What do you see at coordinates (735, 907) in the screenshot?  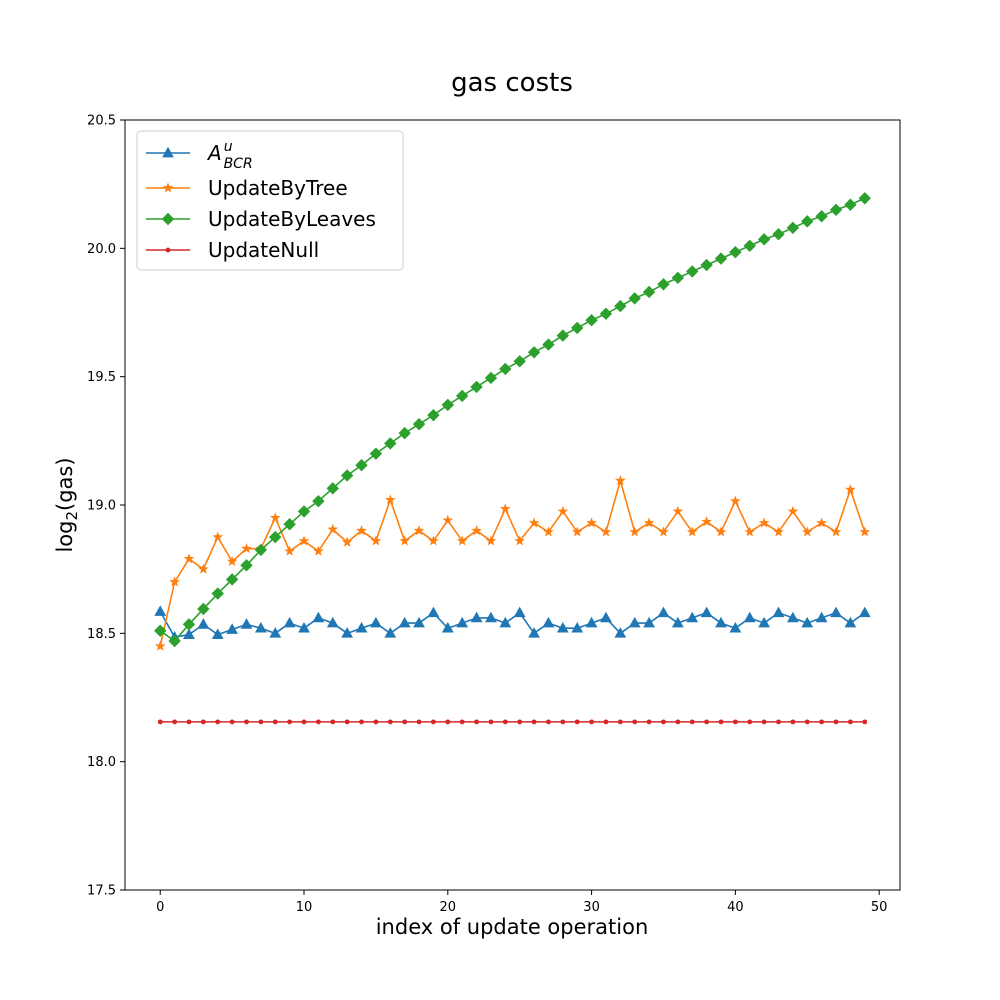 I see `x-tick-label: 40` at bounding box center [735, 907].